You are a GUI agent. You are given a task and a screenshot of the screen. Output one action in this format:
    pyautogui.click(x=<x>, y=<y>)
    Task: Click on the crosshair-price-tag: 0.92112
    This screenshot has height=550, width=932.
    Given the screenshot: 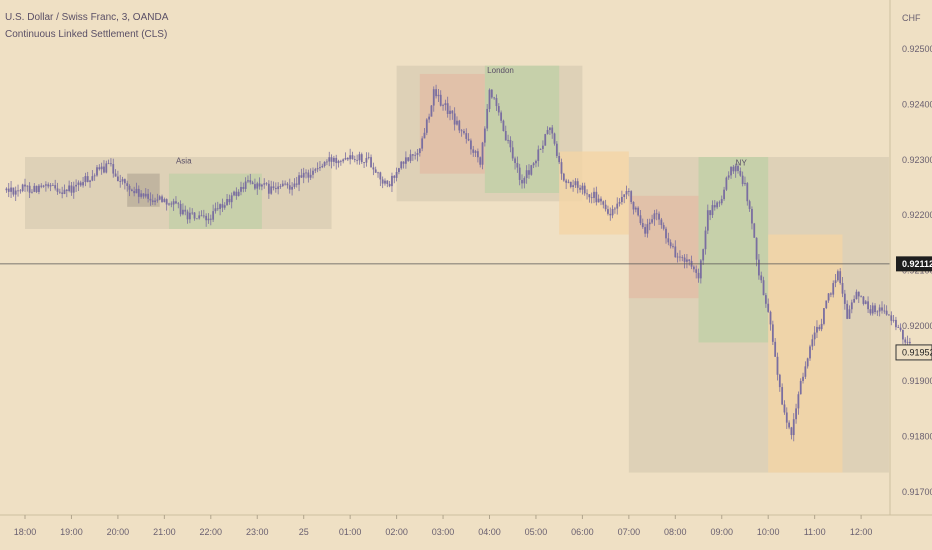 What is the action you would take?
    pyautogui.click(x=914, y=264)
    